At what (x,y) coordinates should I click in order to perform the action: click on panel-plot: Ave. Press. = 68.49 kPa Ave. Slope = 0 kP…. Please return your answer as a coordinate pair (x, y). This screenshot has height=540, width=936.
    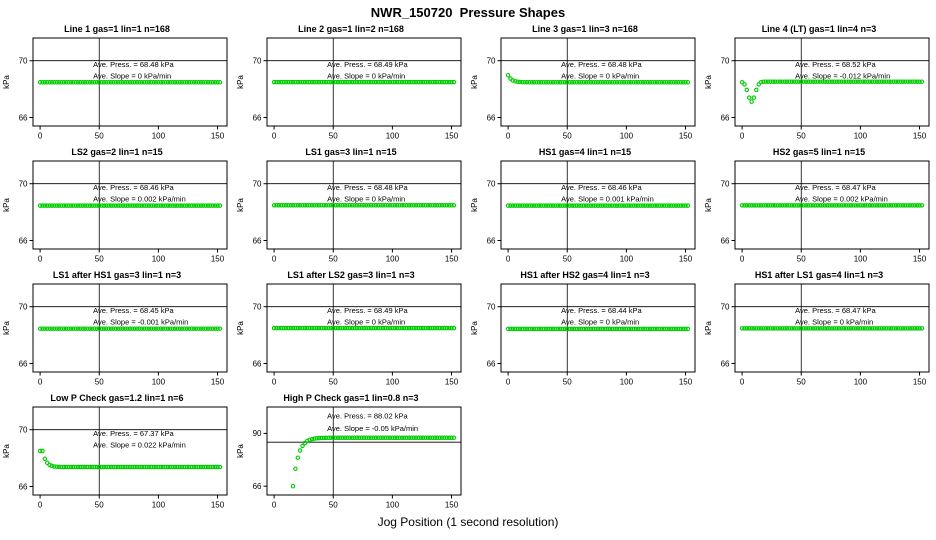
    Looking at the image, I should click on (349, 89).